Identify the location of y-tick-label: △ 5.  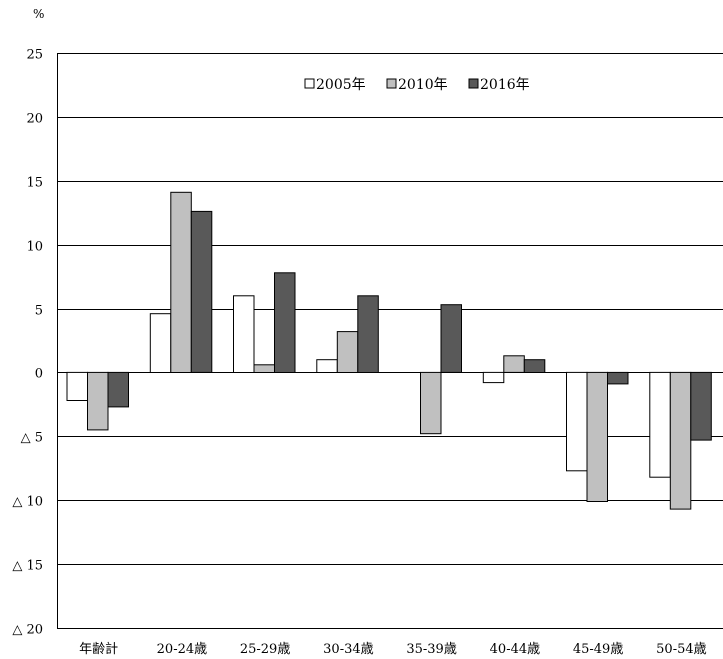
(32, 438).